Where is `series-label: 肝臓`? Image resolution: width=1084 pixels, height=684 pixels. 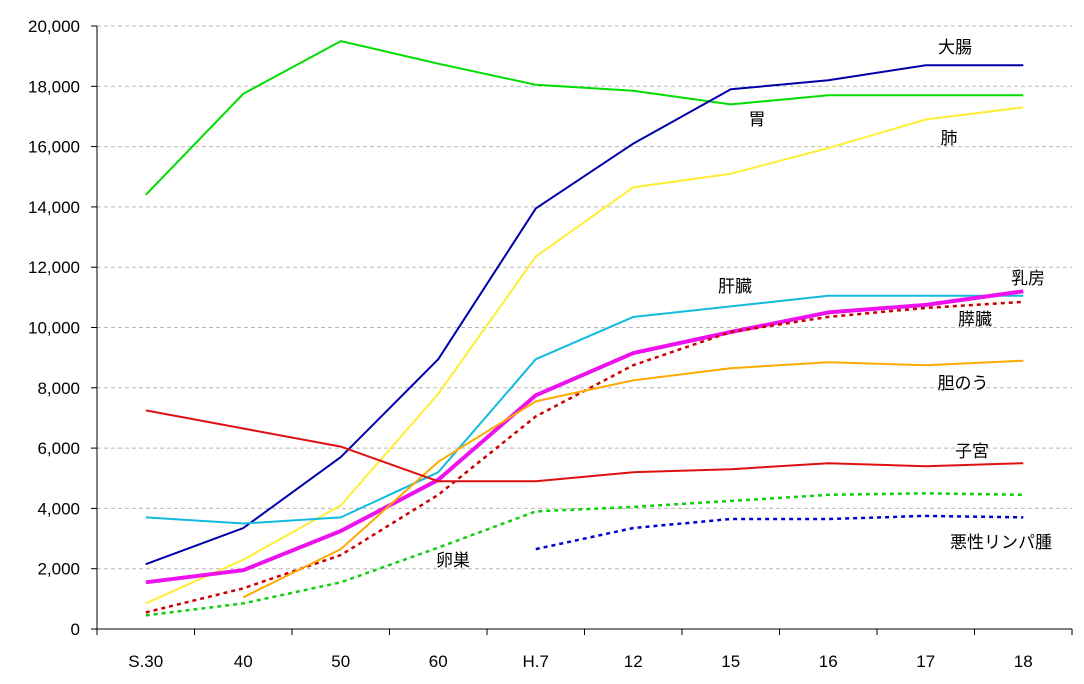
series-label: 肝臓 is located at coordinates (735, 287).